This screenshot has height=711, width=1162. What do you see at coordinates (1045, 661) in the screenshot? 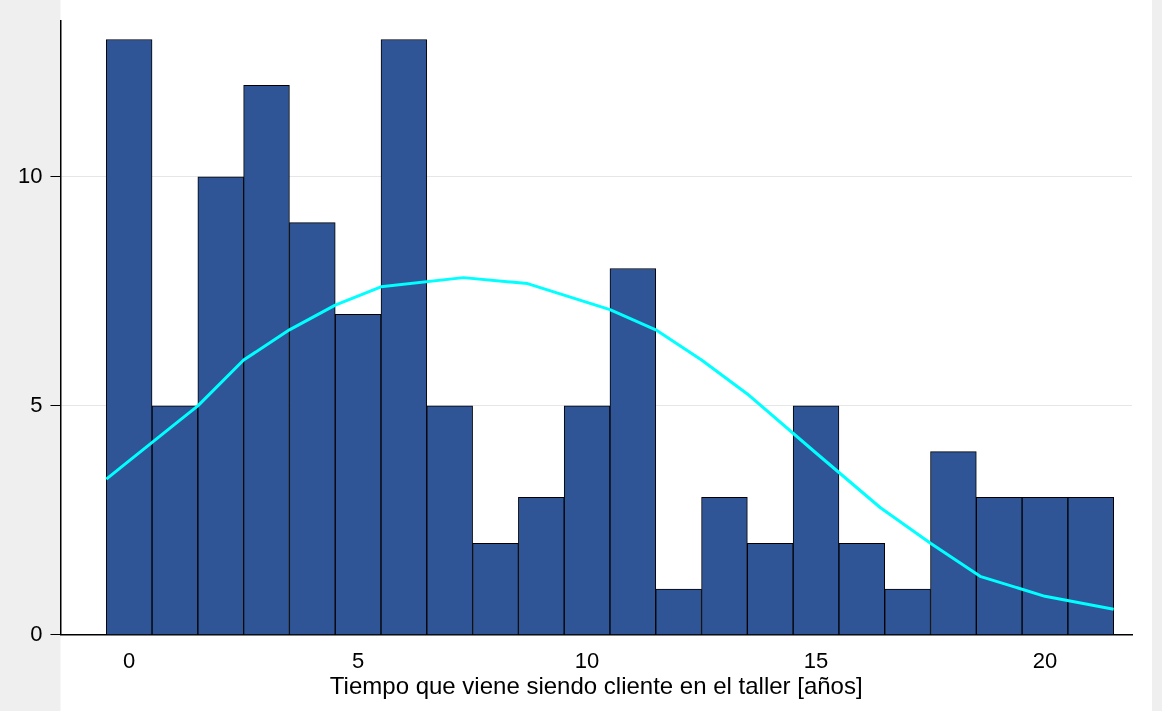
I see `x-tick-label: 20` at bounding box center [1045, 661].